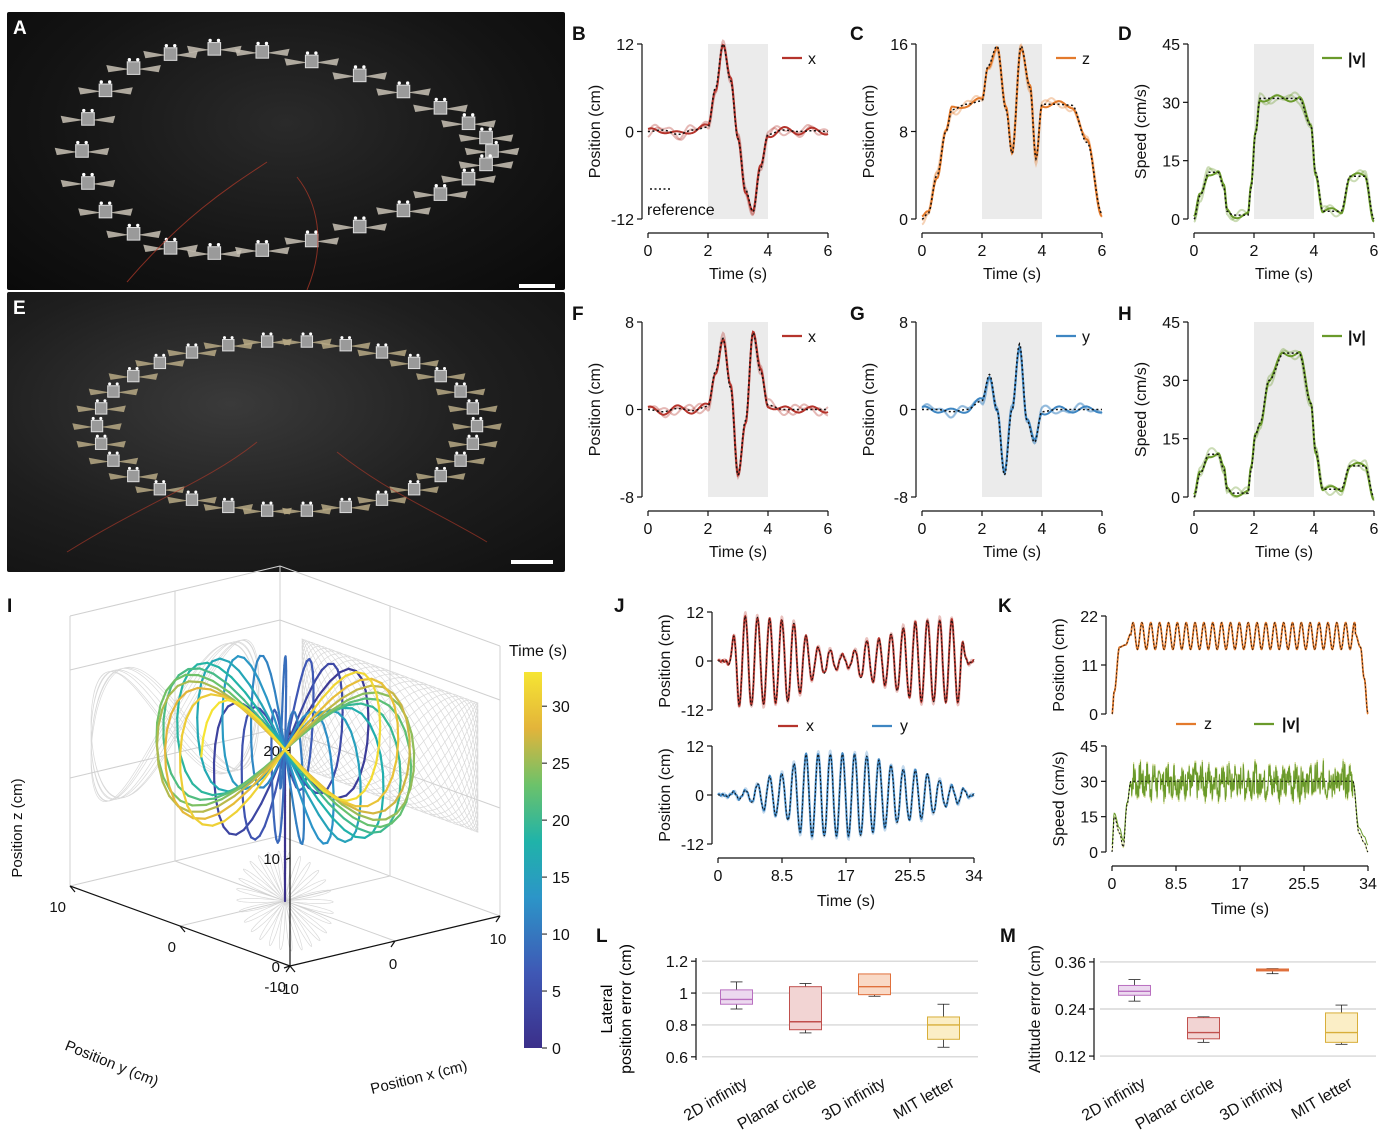 This screenshot has height=1145, width=1378. I want to click on chart-D: 0 15 30 45 0 2 4 6 Time (s) Speed (cm/s) |v|, so click(1255, 160).